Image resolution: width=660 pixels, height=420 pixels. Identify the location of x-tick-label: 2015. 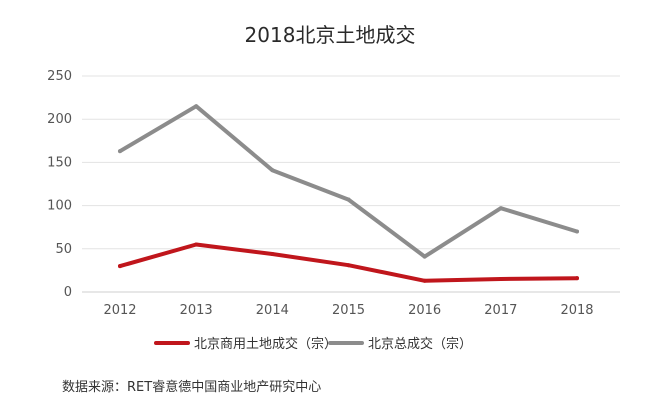
(348, 310).